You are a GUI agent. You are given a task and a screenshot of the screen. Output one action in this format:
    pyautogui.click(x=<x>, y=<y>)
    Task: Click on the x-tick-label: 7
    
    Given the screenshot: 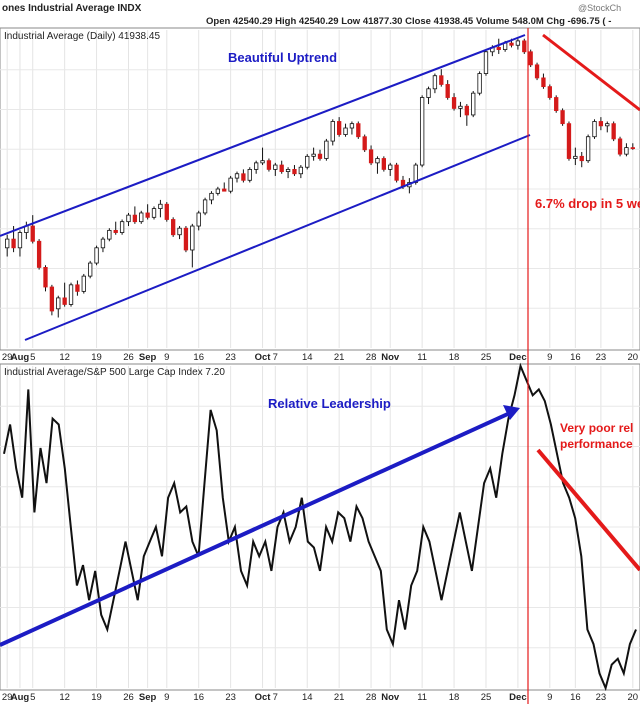 What is the action you would take?
    pyautogui.click(x=275, y=357)
    